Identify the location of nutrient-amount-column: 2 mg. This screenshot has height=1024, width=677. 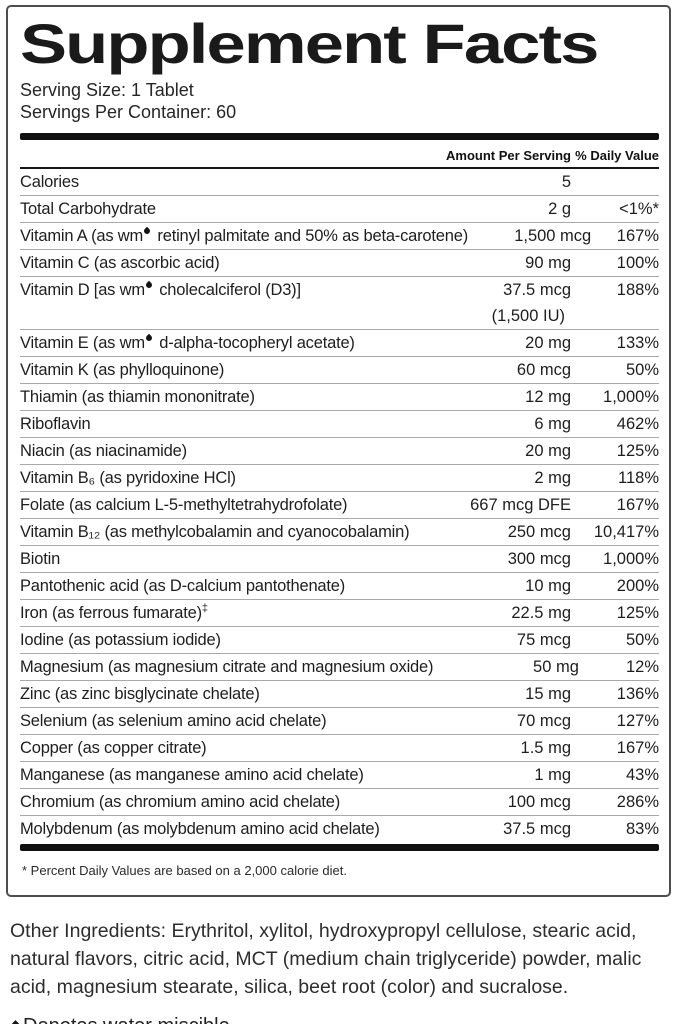
(491, 478).